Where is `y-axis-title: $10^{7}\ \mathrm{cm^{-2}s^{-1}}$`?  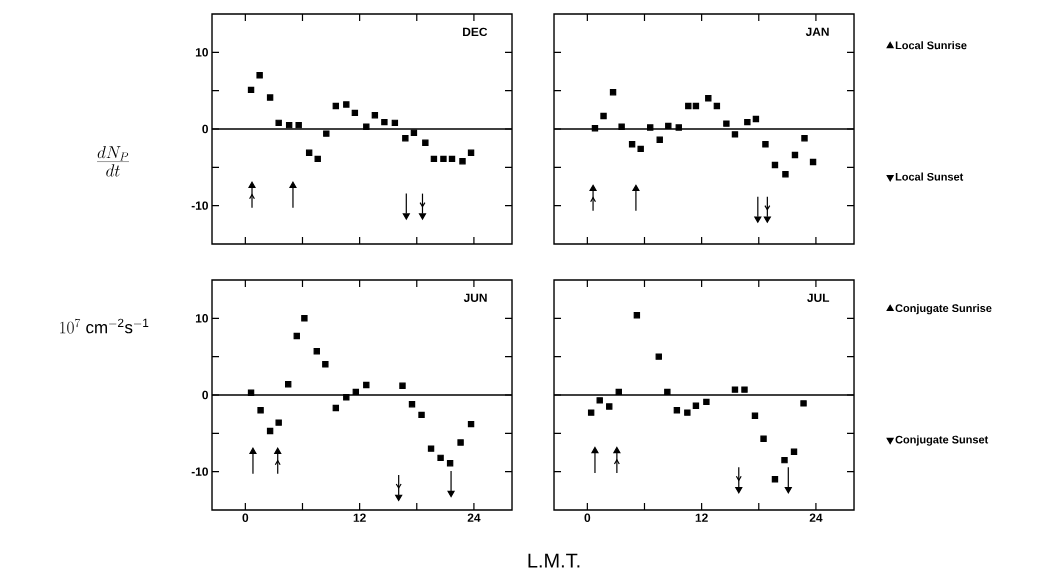 y-axis-title: $10^{7}\ \mathrm{cm^{-2}s^{-1}}$ is located at coordinates (104, 326).